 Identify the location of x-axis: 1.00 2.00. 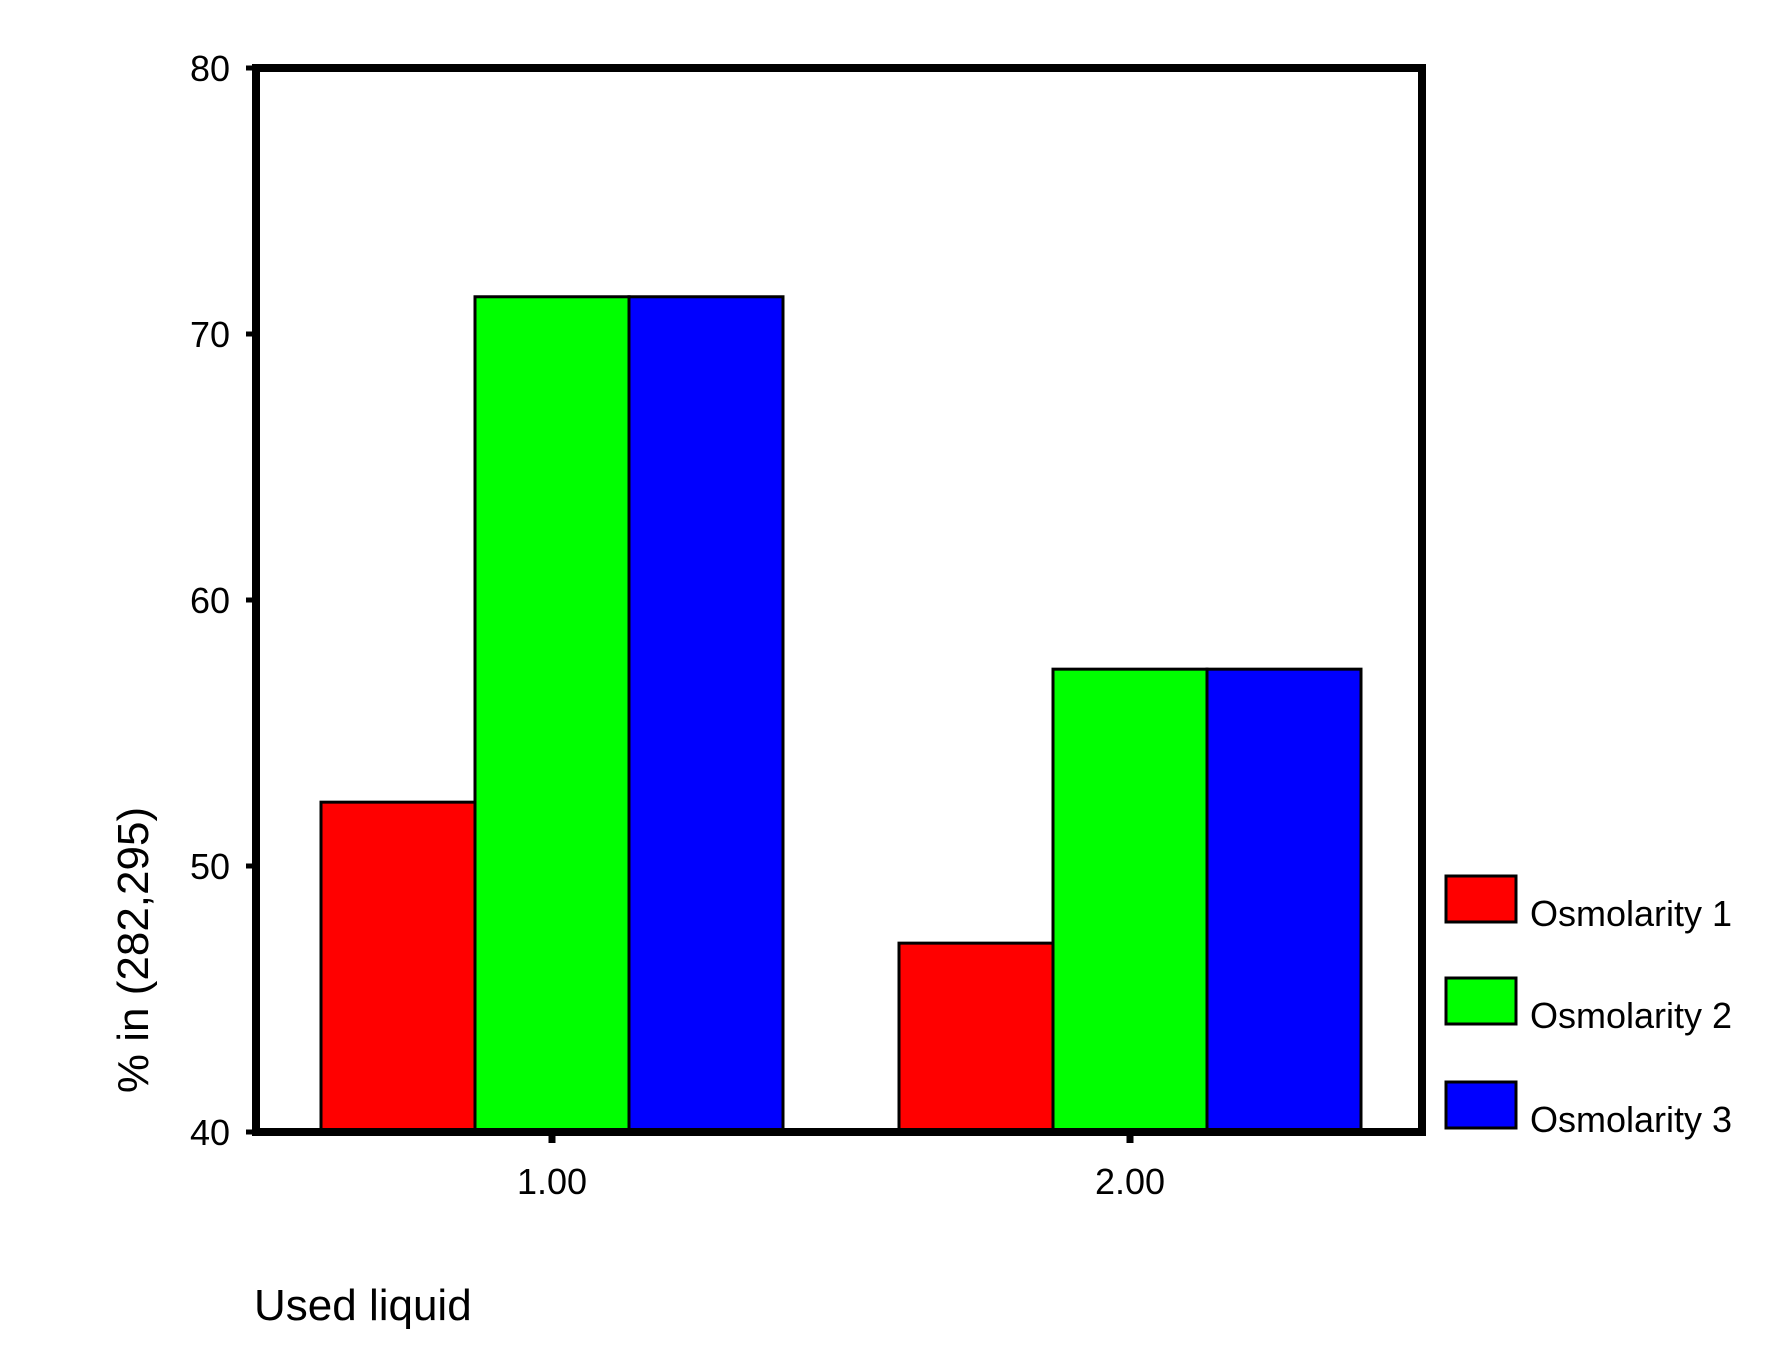
(841, 1167).